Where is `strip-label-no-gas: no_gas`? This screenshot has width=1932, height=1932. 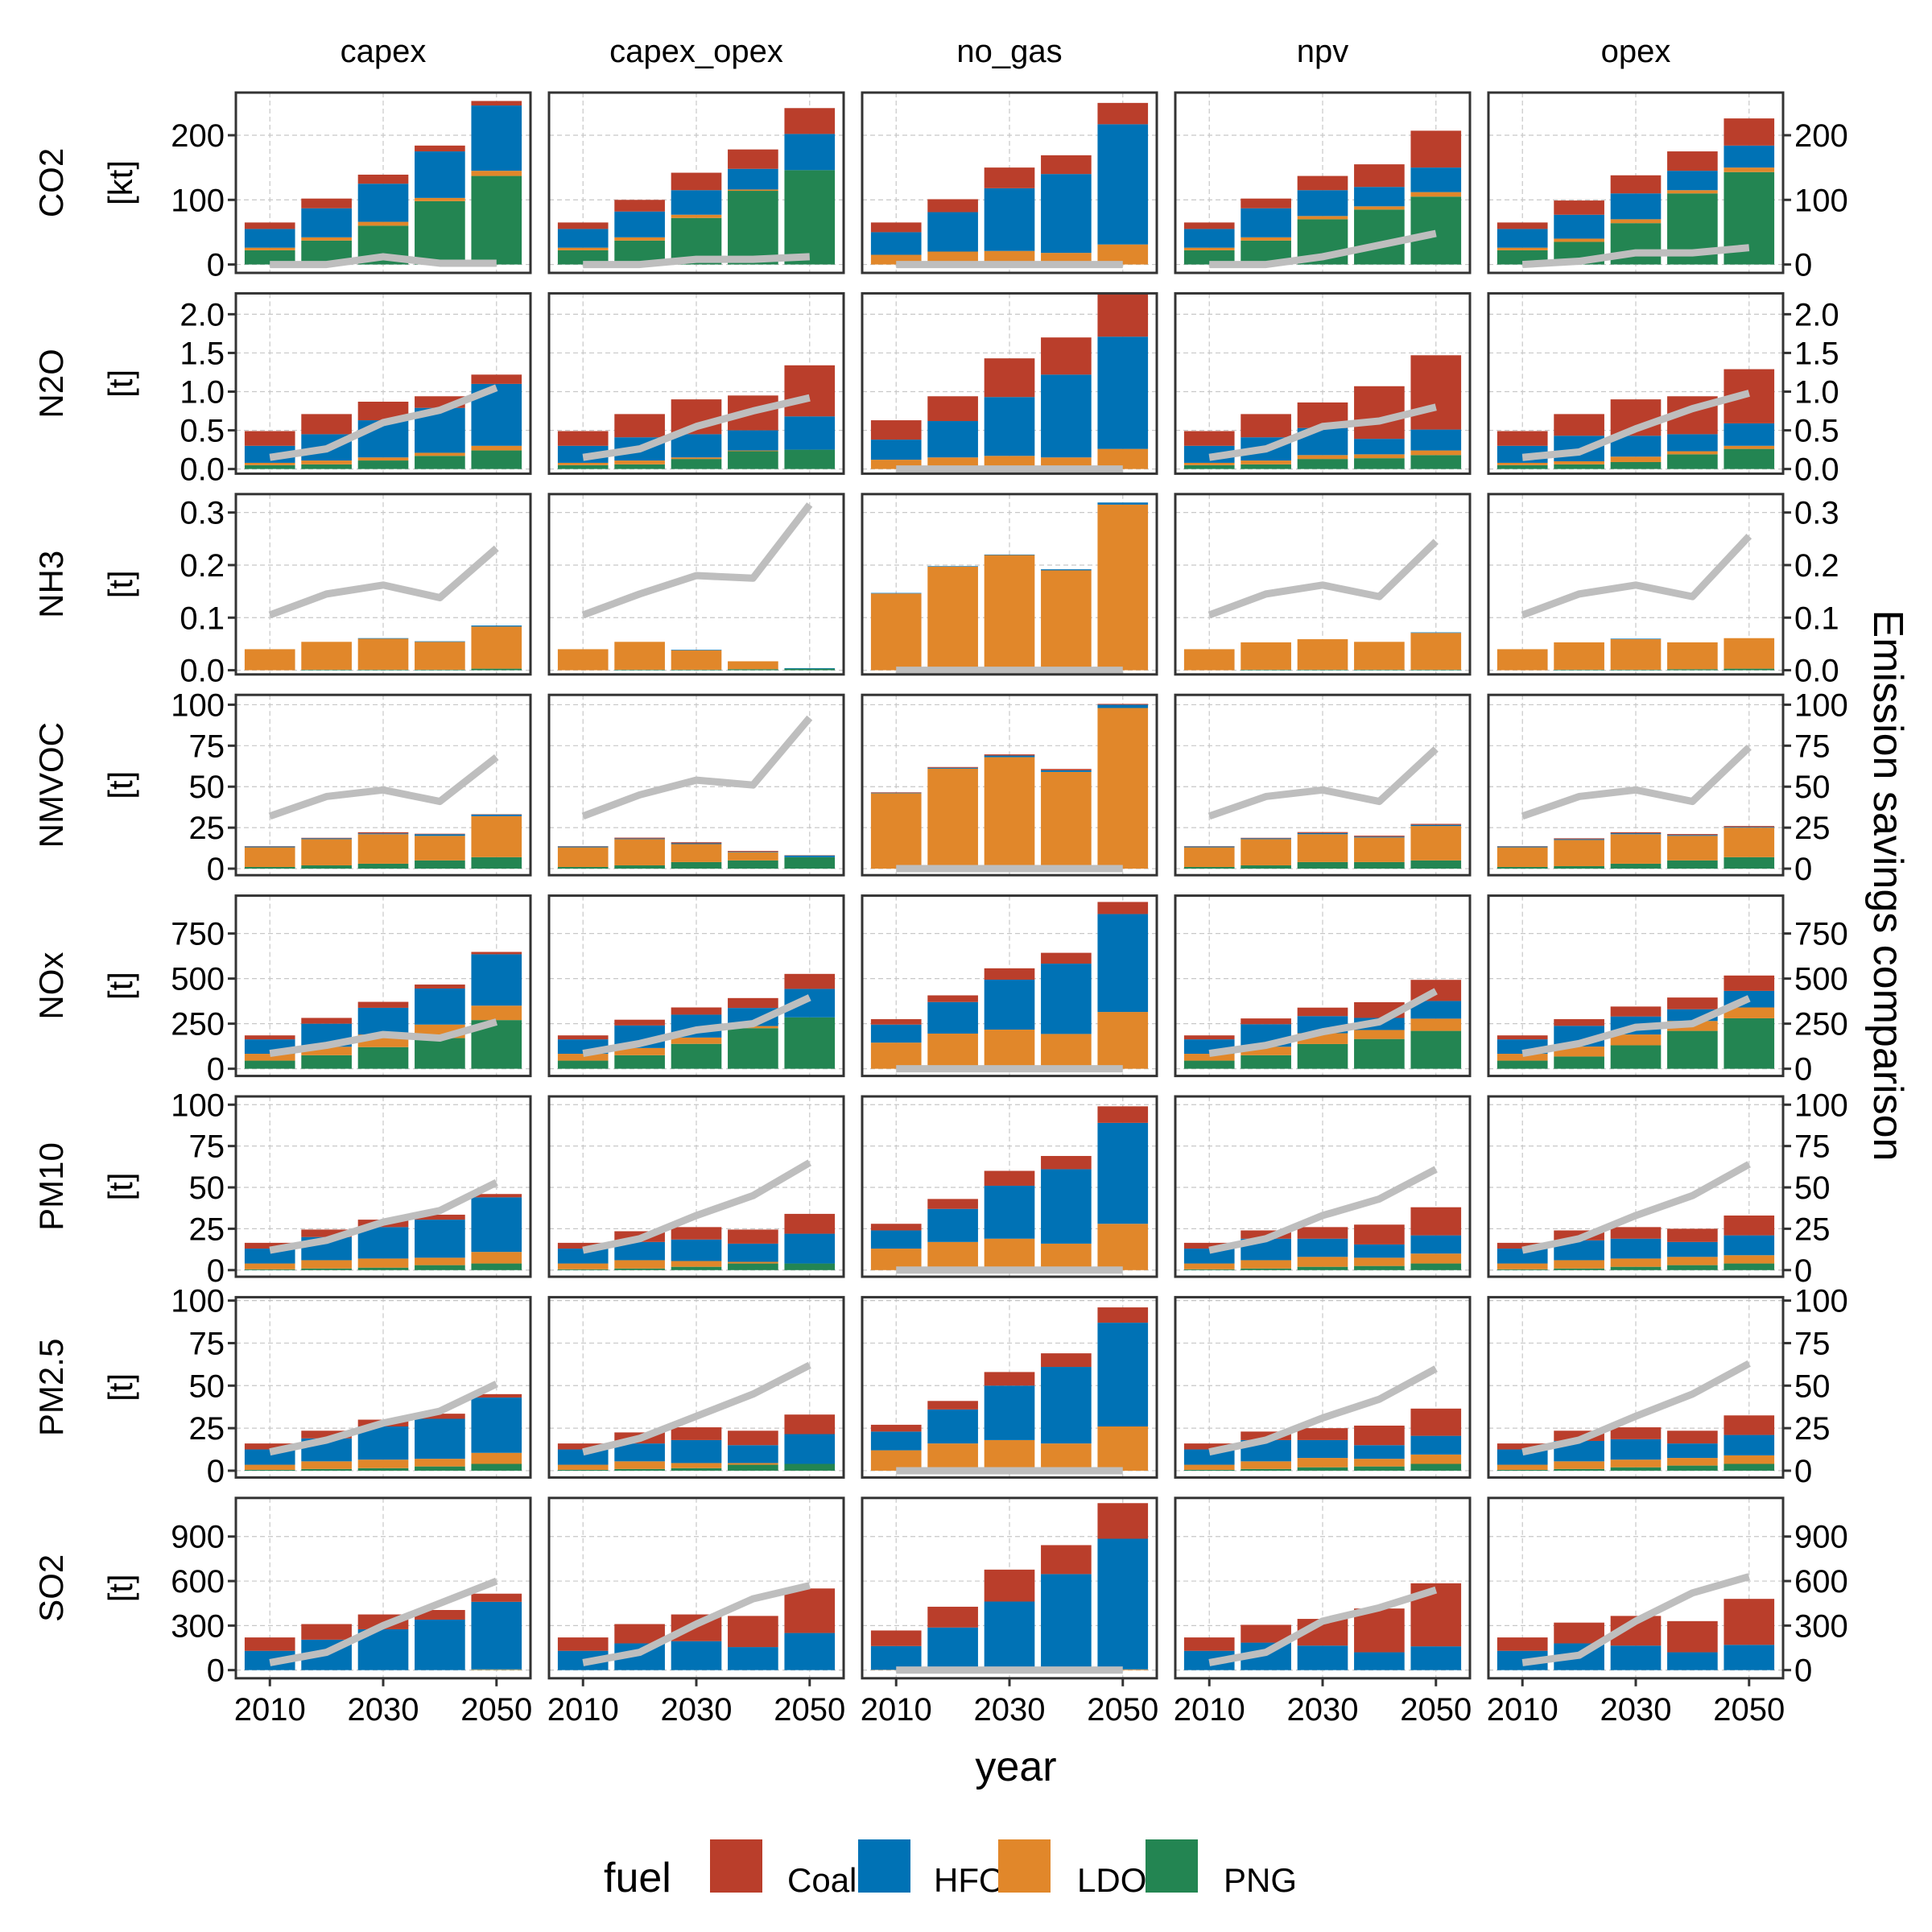 strip-label-no-gas: no_gas is located at coordinates (1009, 51).